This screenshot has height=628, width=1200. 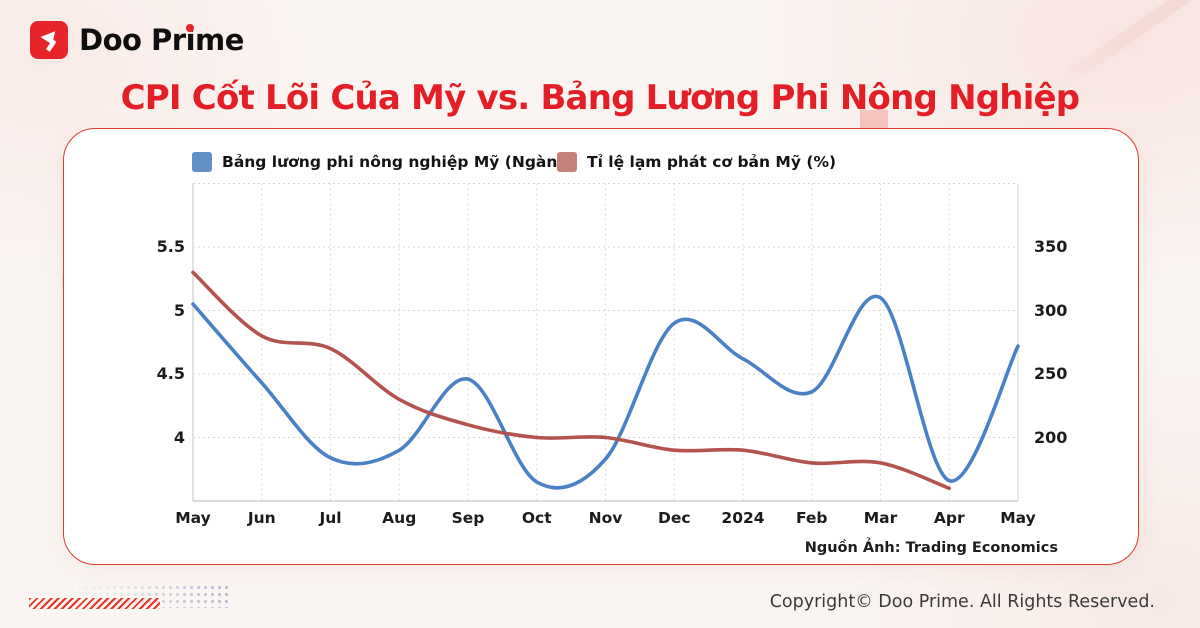 What do you see at coordinates (132, 40) in the screenshot?
I see `logo-text-a: Doo Pr` at bounding box center [132, 40].